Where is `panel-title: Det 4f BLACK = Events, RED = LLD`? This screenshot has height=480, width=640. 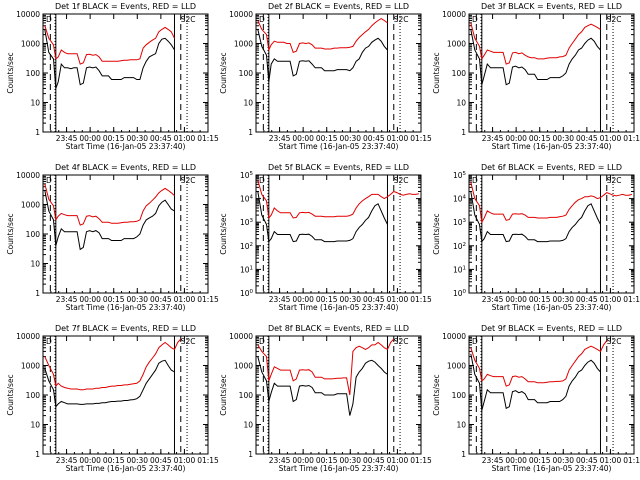 panel-title: Det 4f BLACK = Events, RED = LLD is located at coordinates (125, 167).